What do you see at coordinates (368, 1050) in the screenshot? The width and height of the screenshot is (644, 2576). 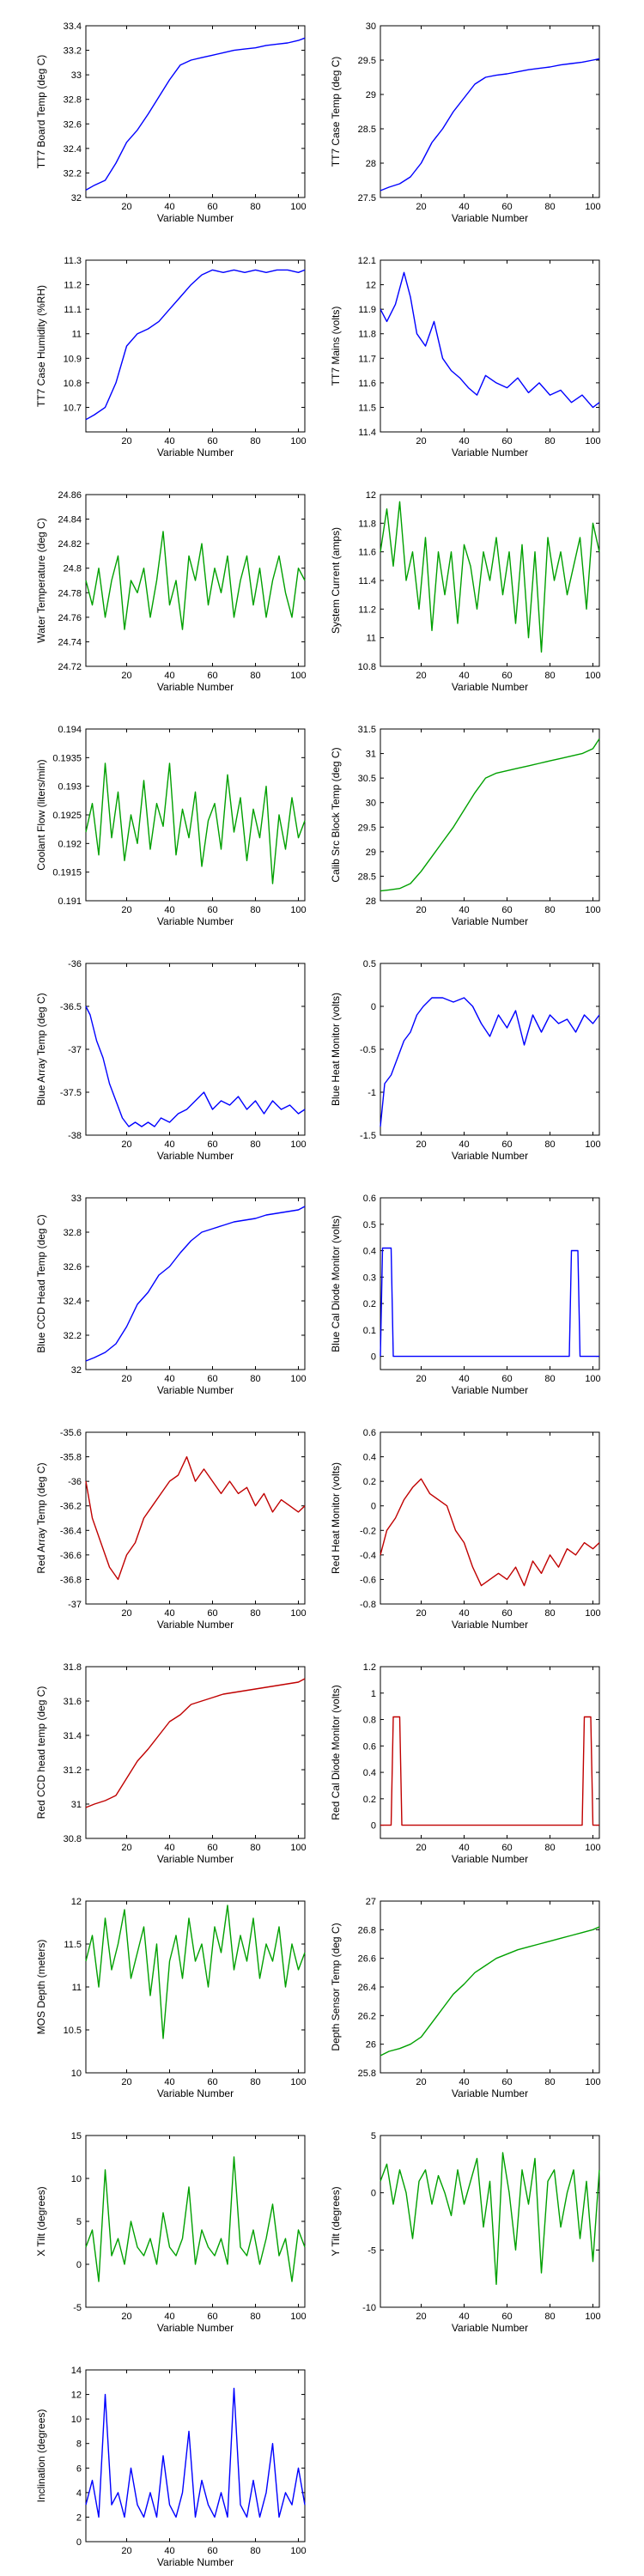 I see `y-tick-label: -0.5` at bounding box center [368, 1050].